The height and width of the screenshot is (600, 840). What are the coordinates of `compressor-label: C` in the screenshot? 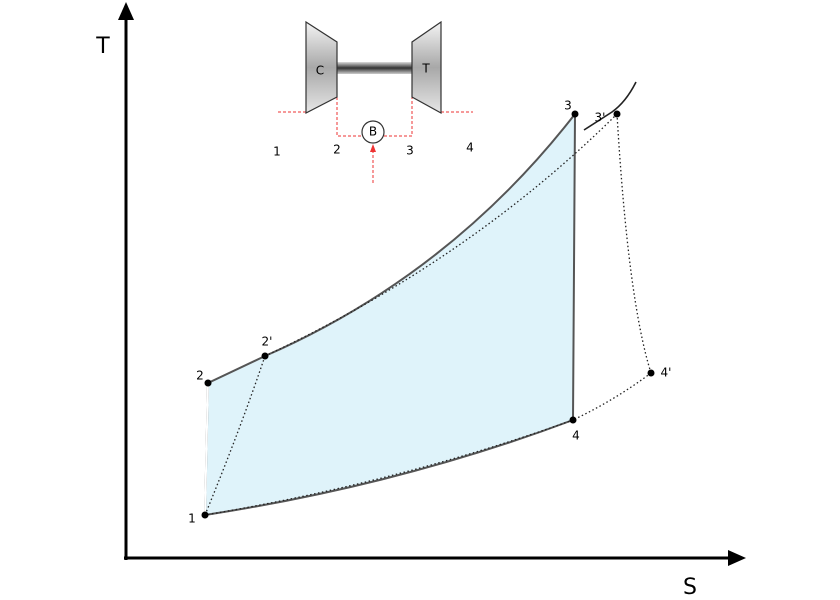 It's located at (320, 71).